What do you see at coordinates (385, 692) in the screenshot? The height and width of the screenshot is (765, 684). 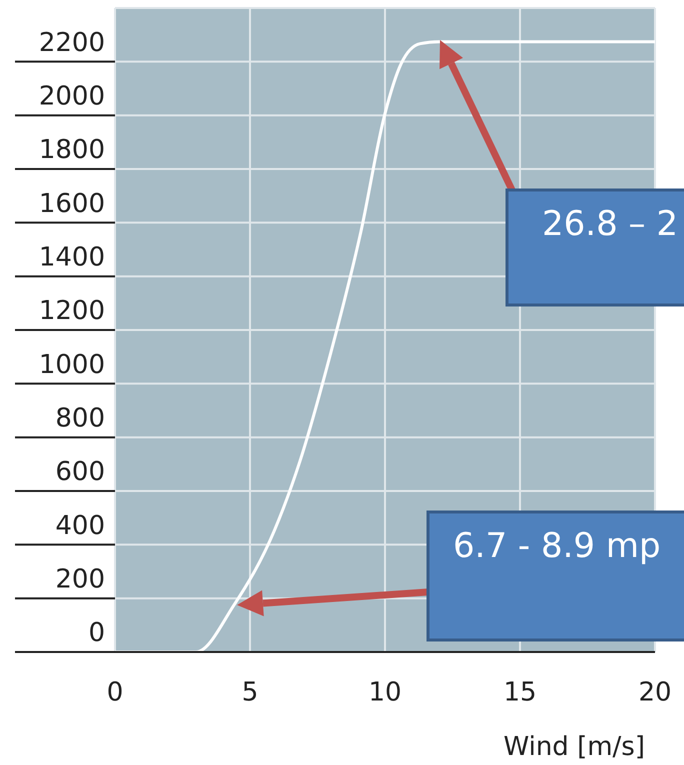 I see `x-tick-label: 10` at bounding box center [385, 692].